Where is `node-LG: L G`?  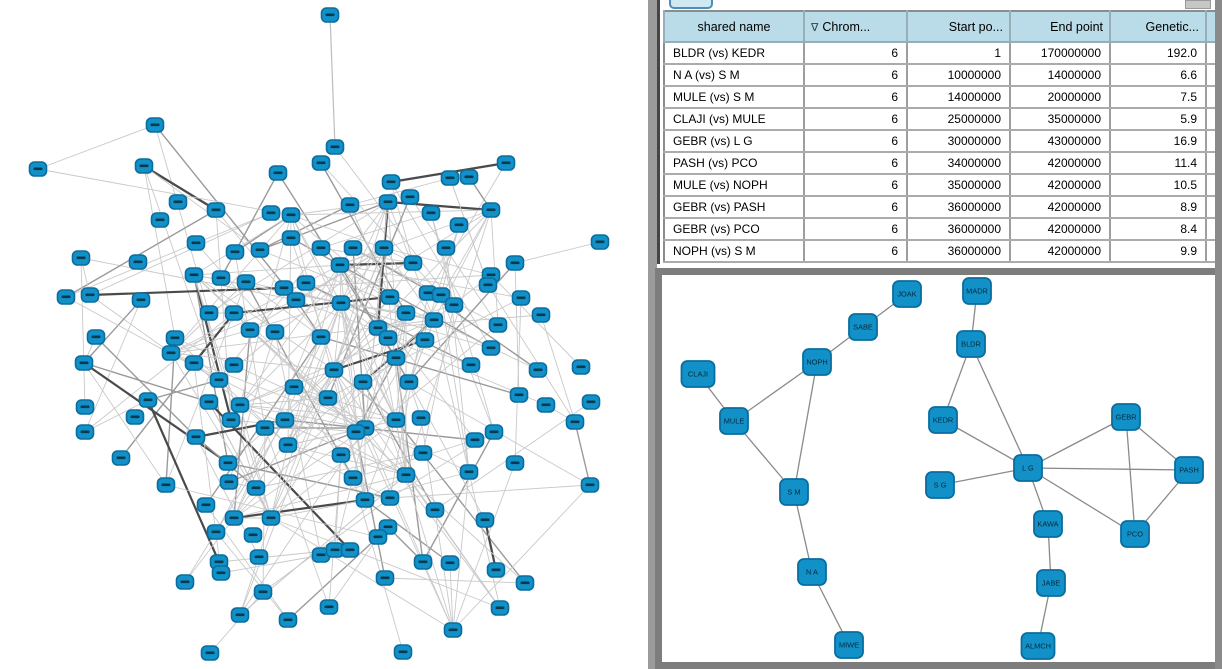 node-LG: L G is located at coordinates (1028, 468).